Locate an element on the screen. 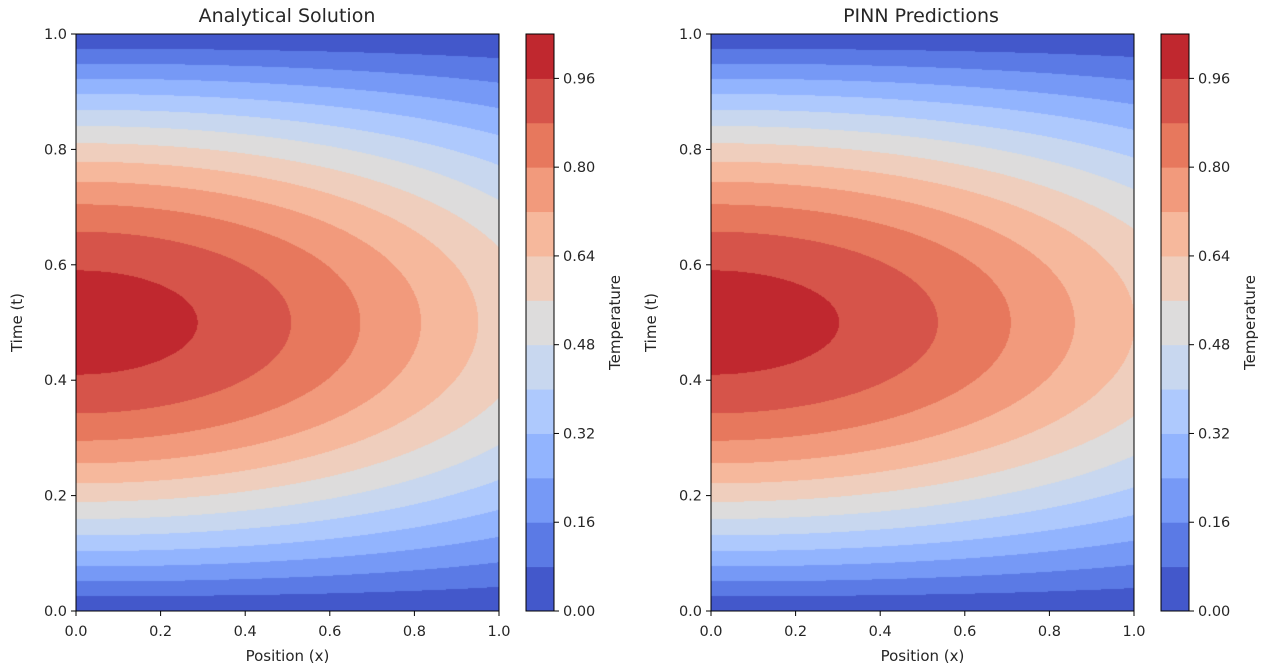  chart-title: Analytical Solution is located at coordinates (287, 16).